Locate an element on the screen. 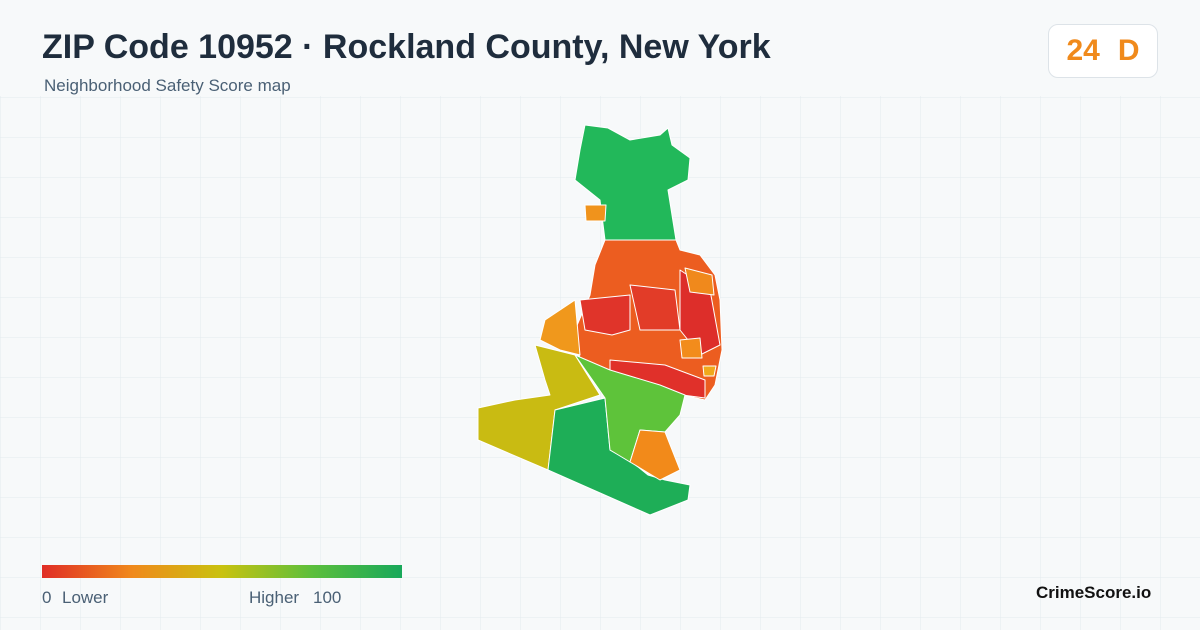 The height and width of the screenshot is (630, 1200). legend-min: 0 is located at coordinates (47, 597).